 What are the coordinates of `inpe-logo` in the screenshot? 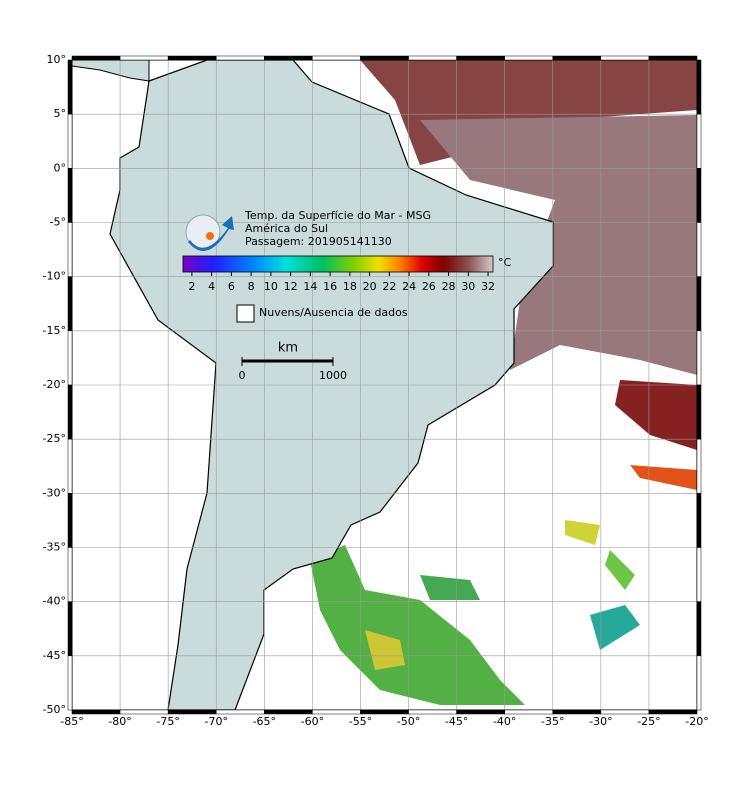 It's located at (209, 232).